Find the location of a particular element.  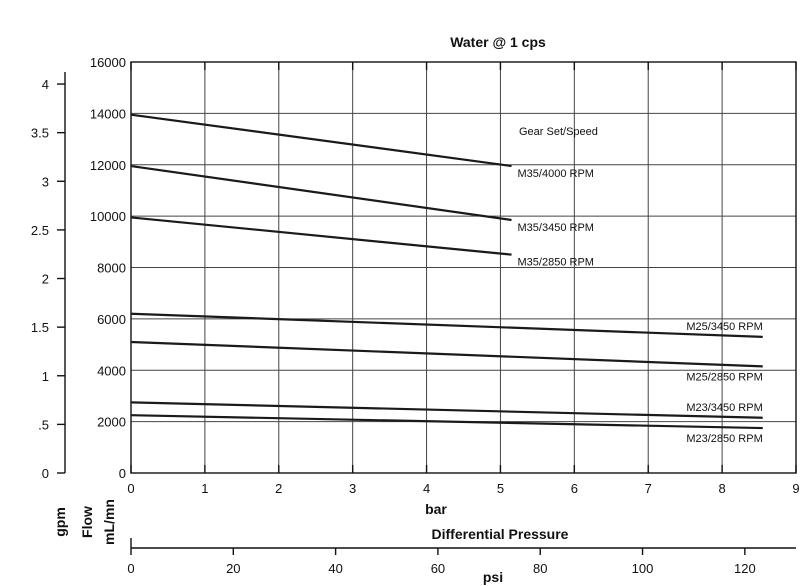

secondary-y-axis-label: gpm is located at coordinates (60, 522).